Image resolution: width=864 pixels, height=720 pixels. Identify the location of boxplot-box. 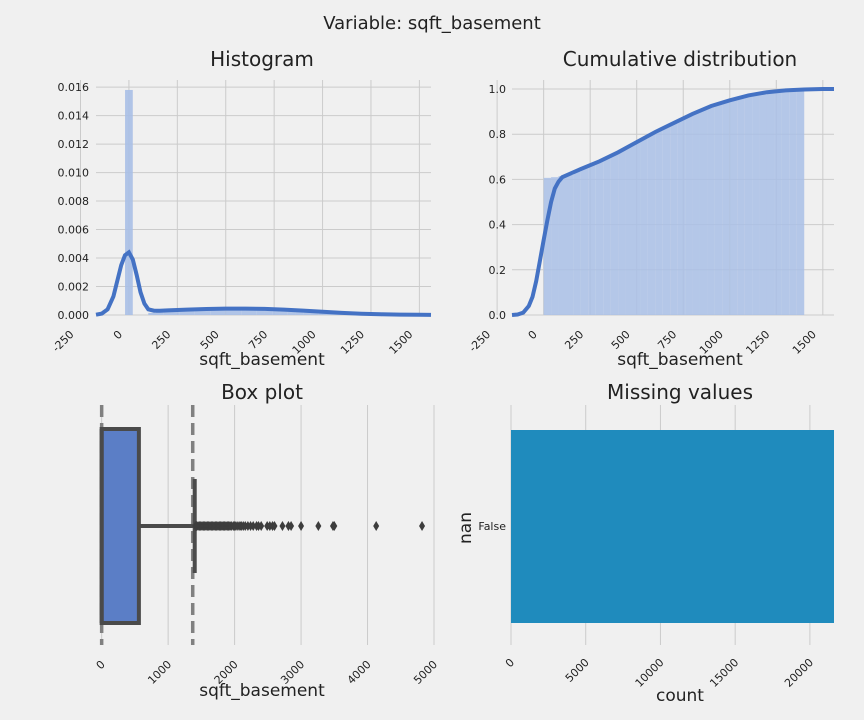
(148, 525).